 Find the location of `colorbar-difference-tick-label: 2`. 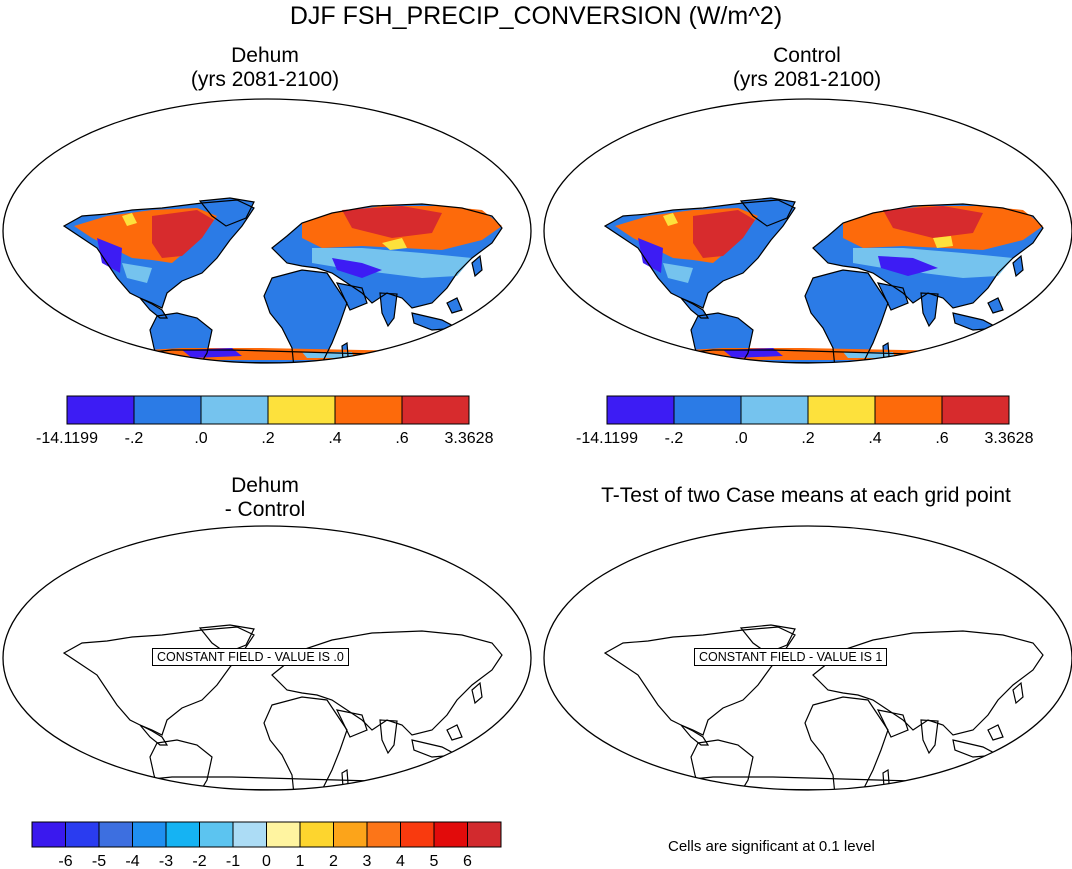

colorbar-difference-tick-label: 2 is located at coordinates (333, 861).